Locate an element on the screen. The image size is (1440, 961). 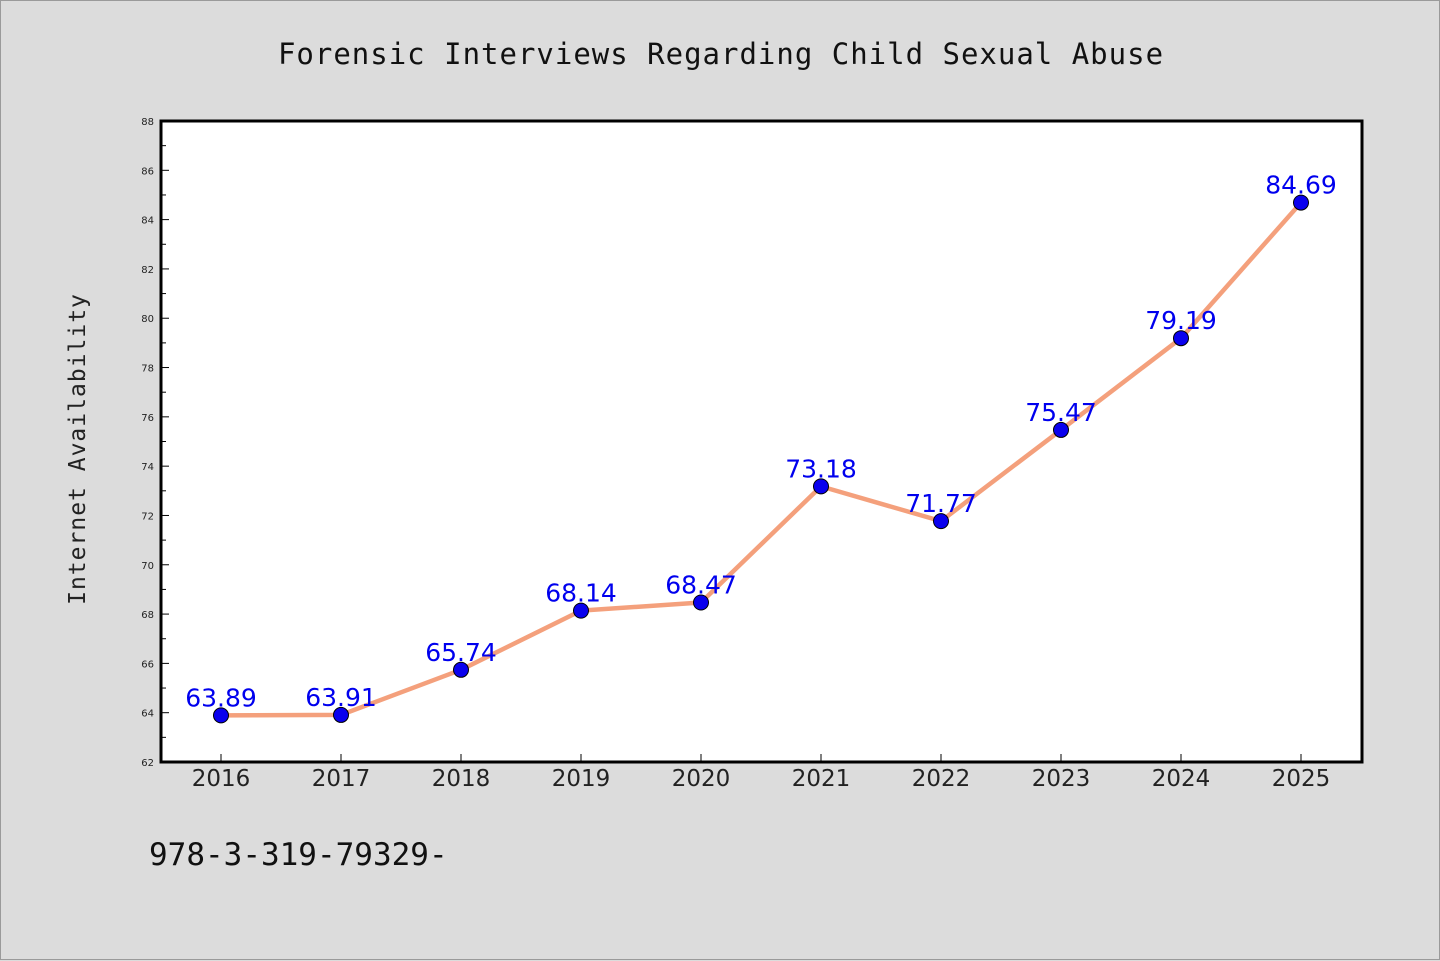
x-tick-label: 2018 is located at coordinates (461, 779).